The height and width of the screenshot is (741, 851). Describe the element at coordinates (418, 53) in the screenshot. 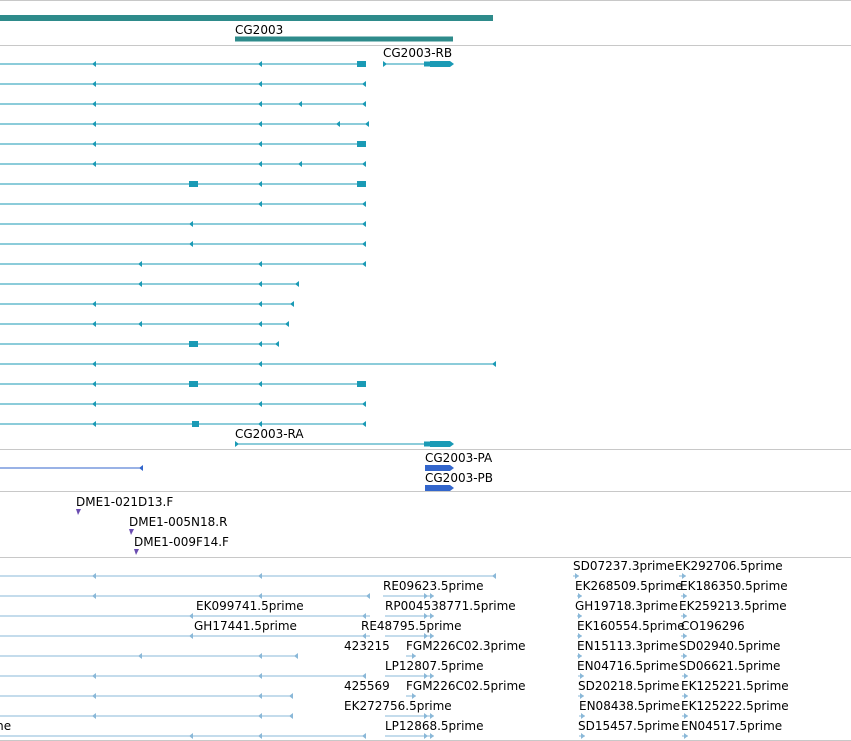

I see `transcript-label-rb: CG2003-RB` at that location.